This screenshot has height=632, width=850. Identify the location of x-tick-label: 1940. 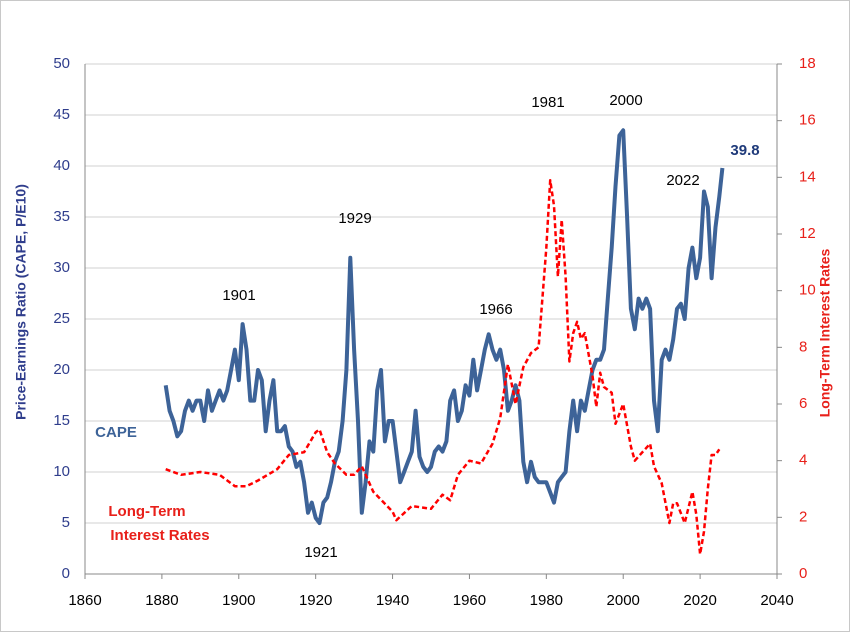
(392, 600).